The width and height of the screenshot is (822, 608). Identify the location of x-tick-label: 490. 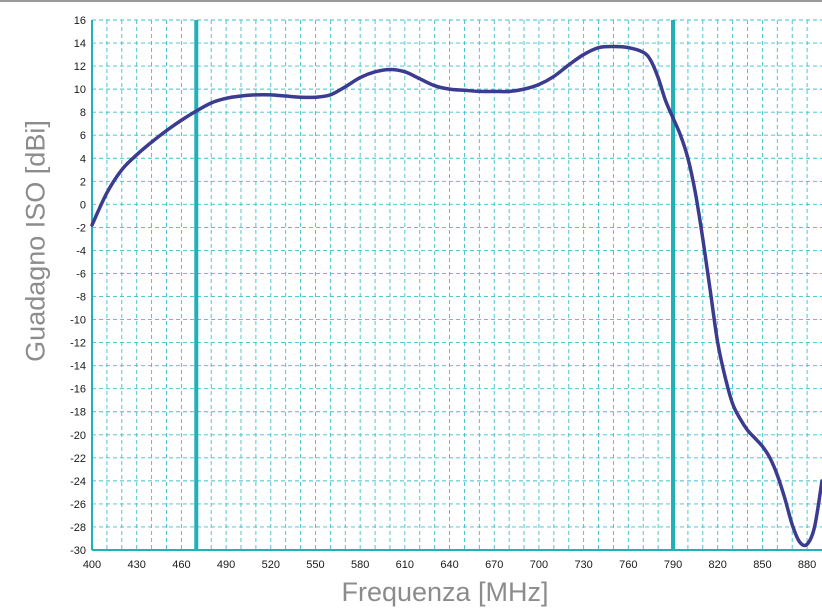
(226, 565).